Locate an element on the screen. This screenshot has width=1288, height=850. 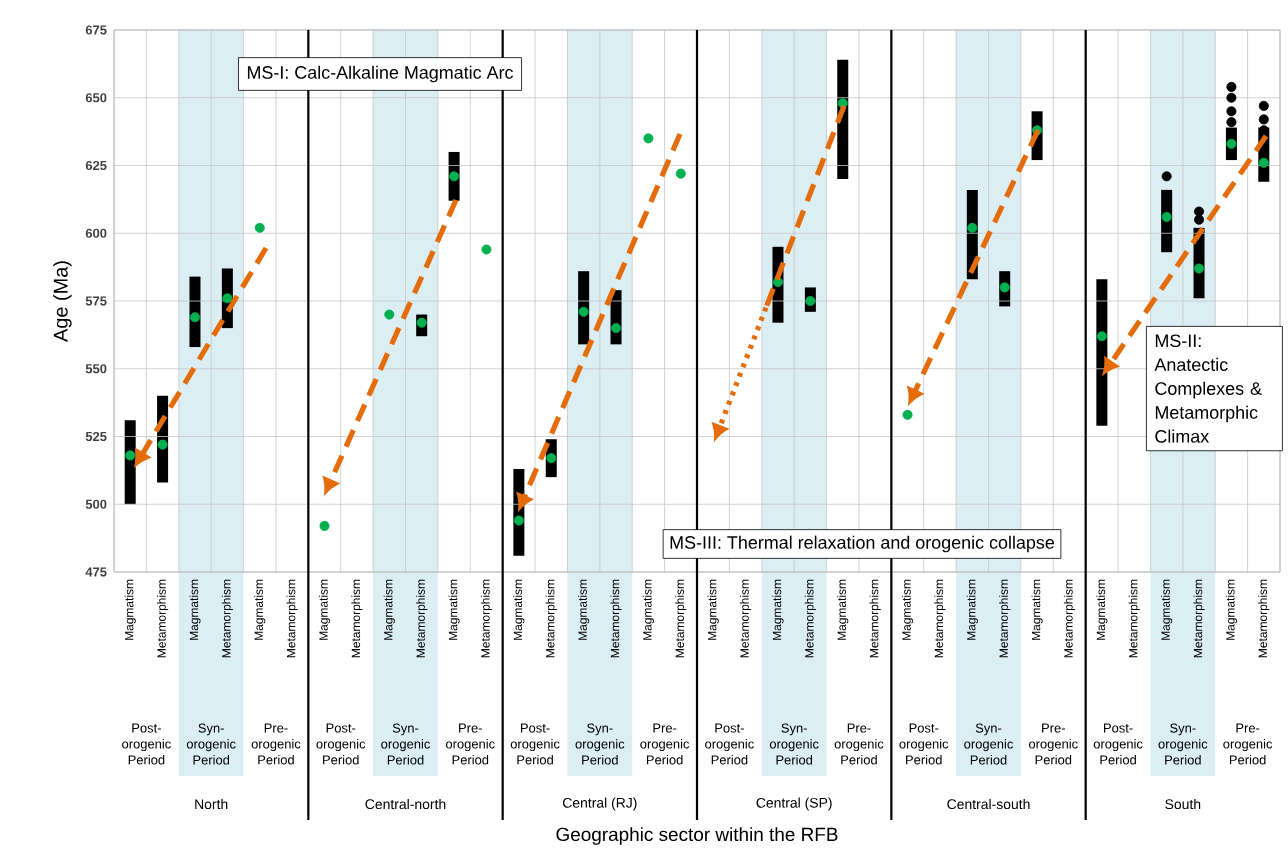
annotation: MS-III: Thermal relaxation and orogenic collapse is located at coordinates (862, 544).